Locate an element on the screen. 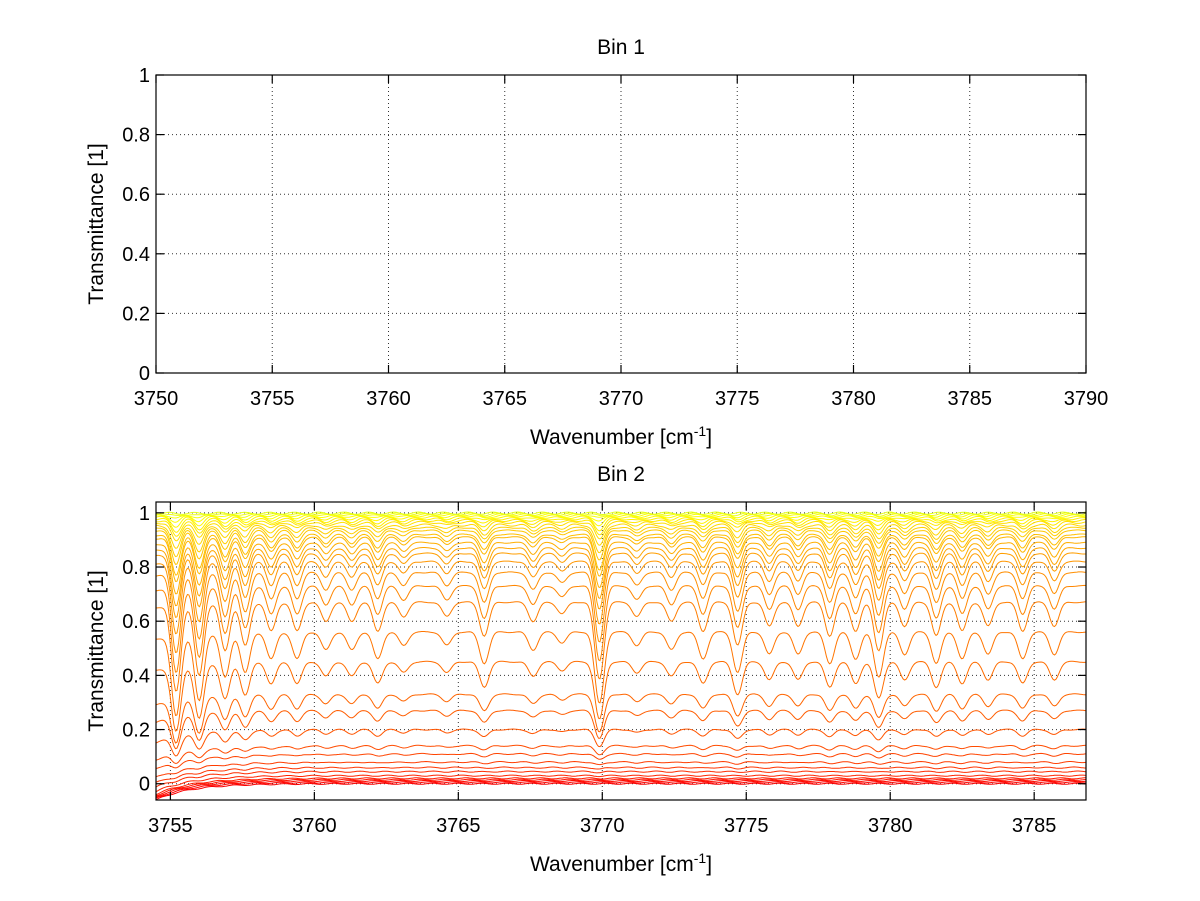 This screenshot has width=1200, height=901. bin-1-x-axis-title: Wavenumber [cm-1] is located at coordinates (621, 436).